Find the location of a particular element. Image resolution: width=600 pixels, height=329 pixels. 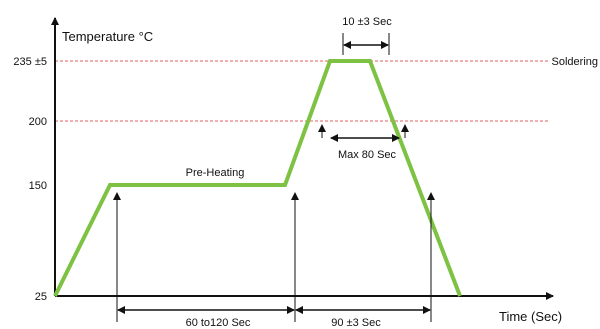

y-tick-labels: 25 150 200 235 ±5 is located at coordinates (30, 179).